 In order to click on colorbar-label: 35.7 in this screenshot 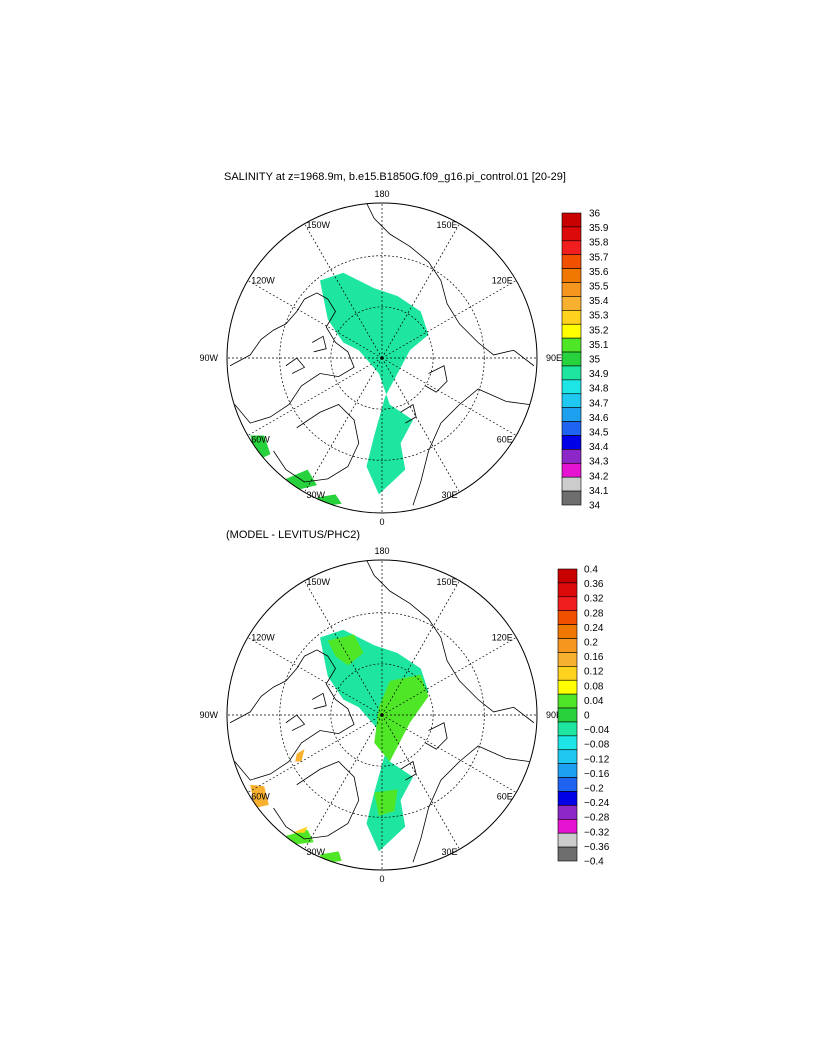, I will do `click(599, 257)`.